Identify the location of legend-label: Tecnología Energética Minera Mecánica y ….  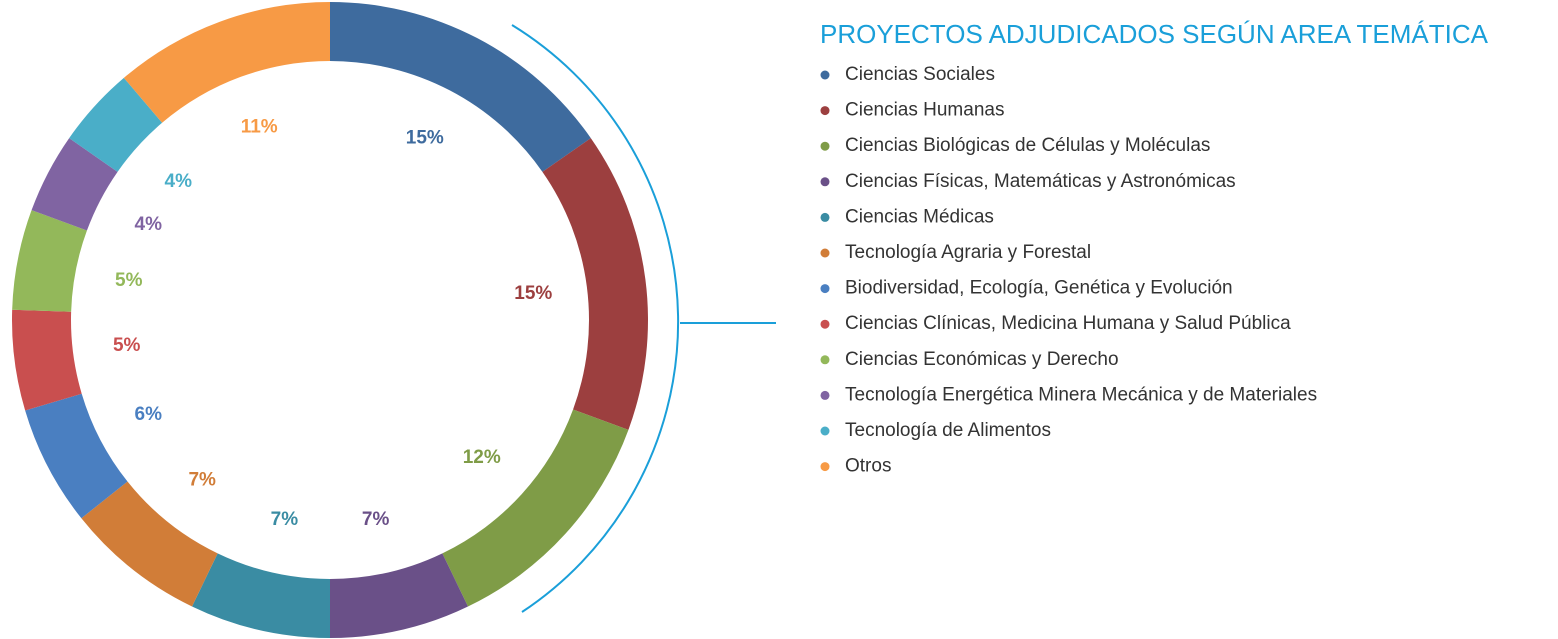
(1081, 394).